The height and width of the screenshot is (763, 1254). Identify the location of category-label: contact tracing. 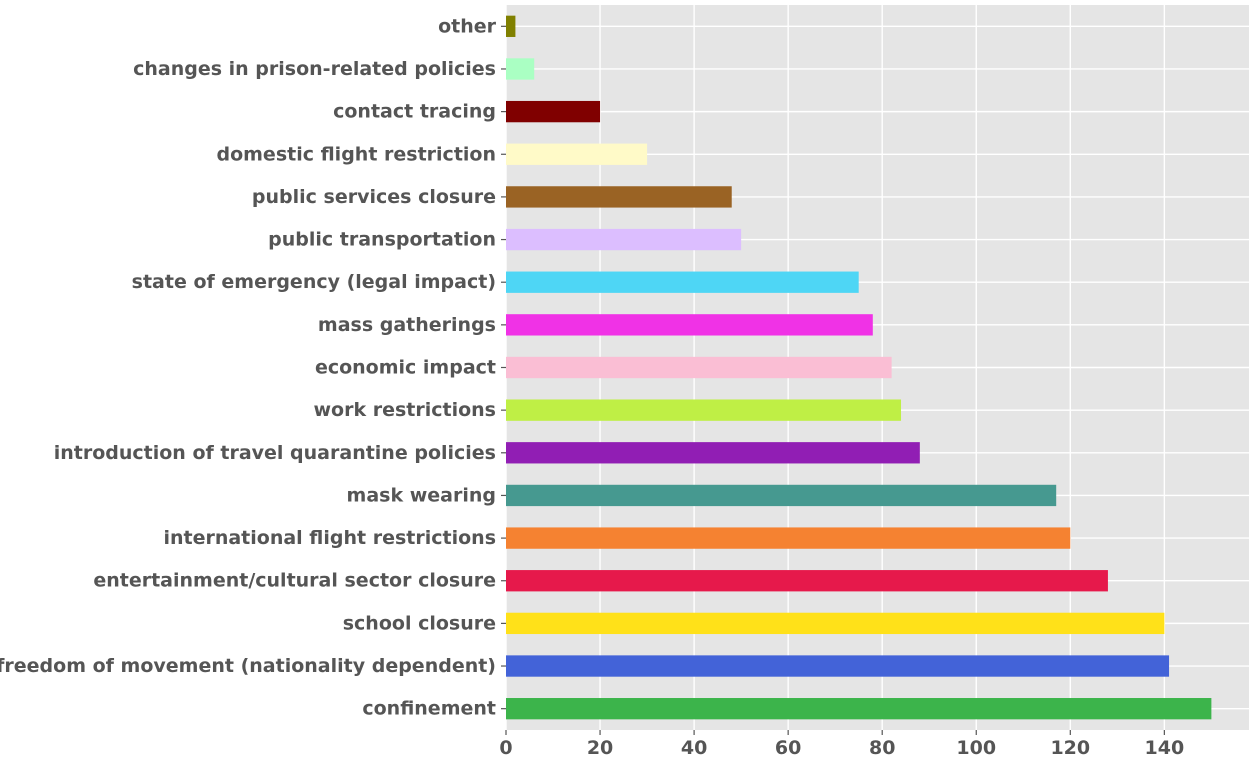
(414, 112).